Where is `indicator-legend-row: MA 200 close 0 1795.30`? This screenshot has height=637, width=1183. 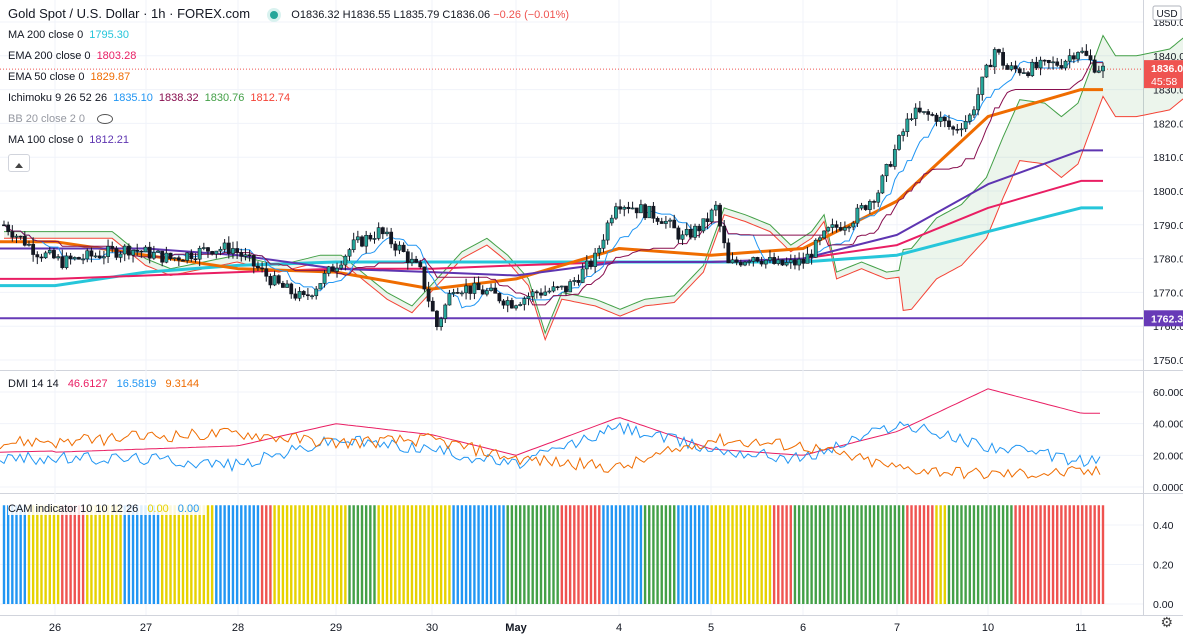
indicator-legend-row: MA 200 close 0 1795.30 is located at coordinates (71, 35).